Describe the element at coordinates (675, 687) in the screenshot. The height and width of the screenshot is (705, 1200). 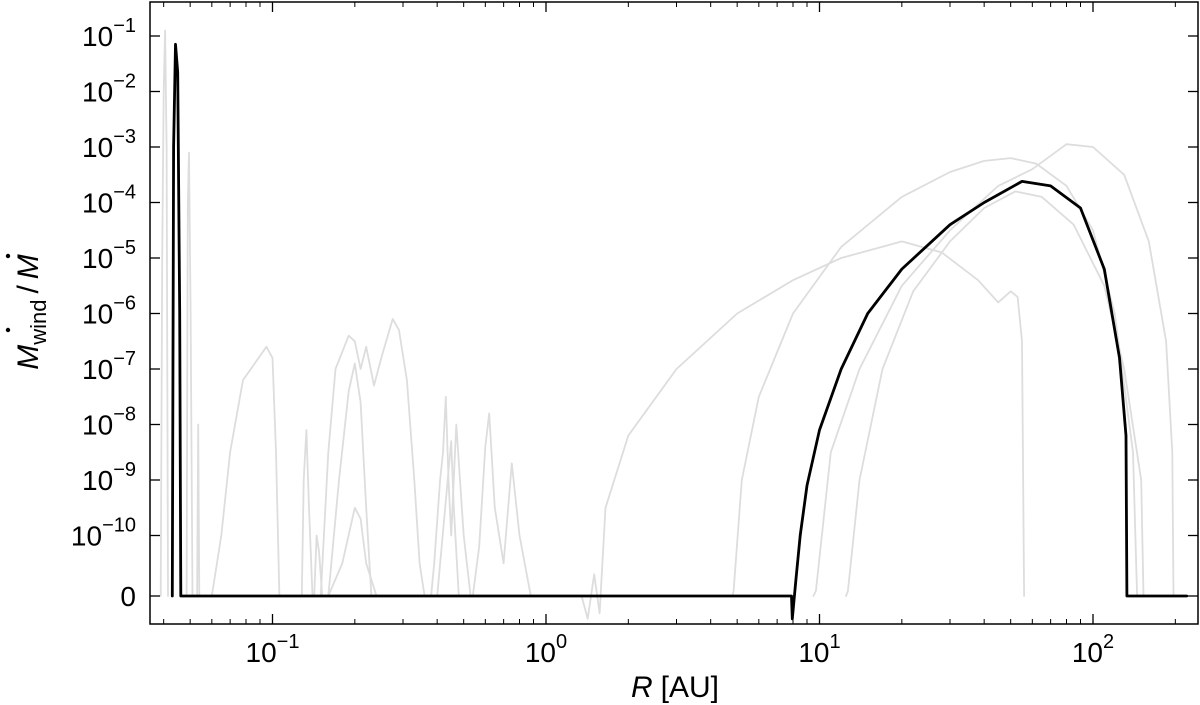
I see `x-axis-label: R [AU]` at that location.